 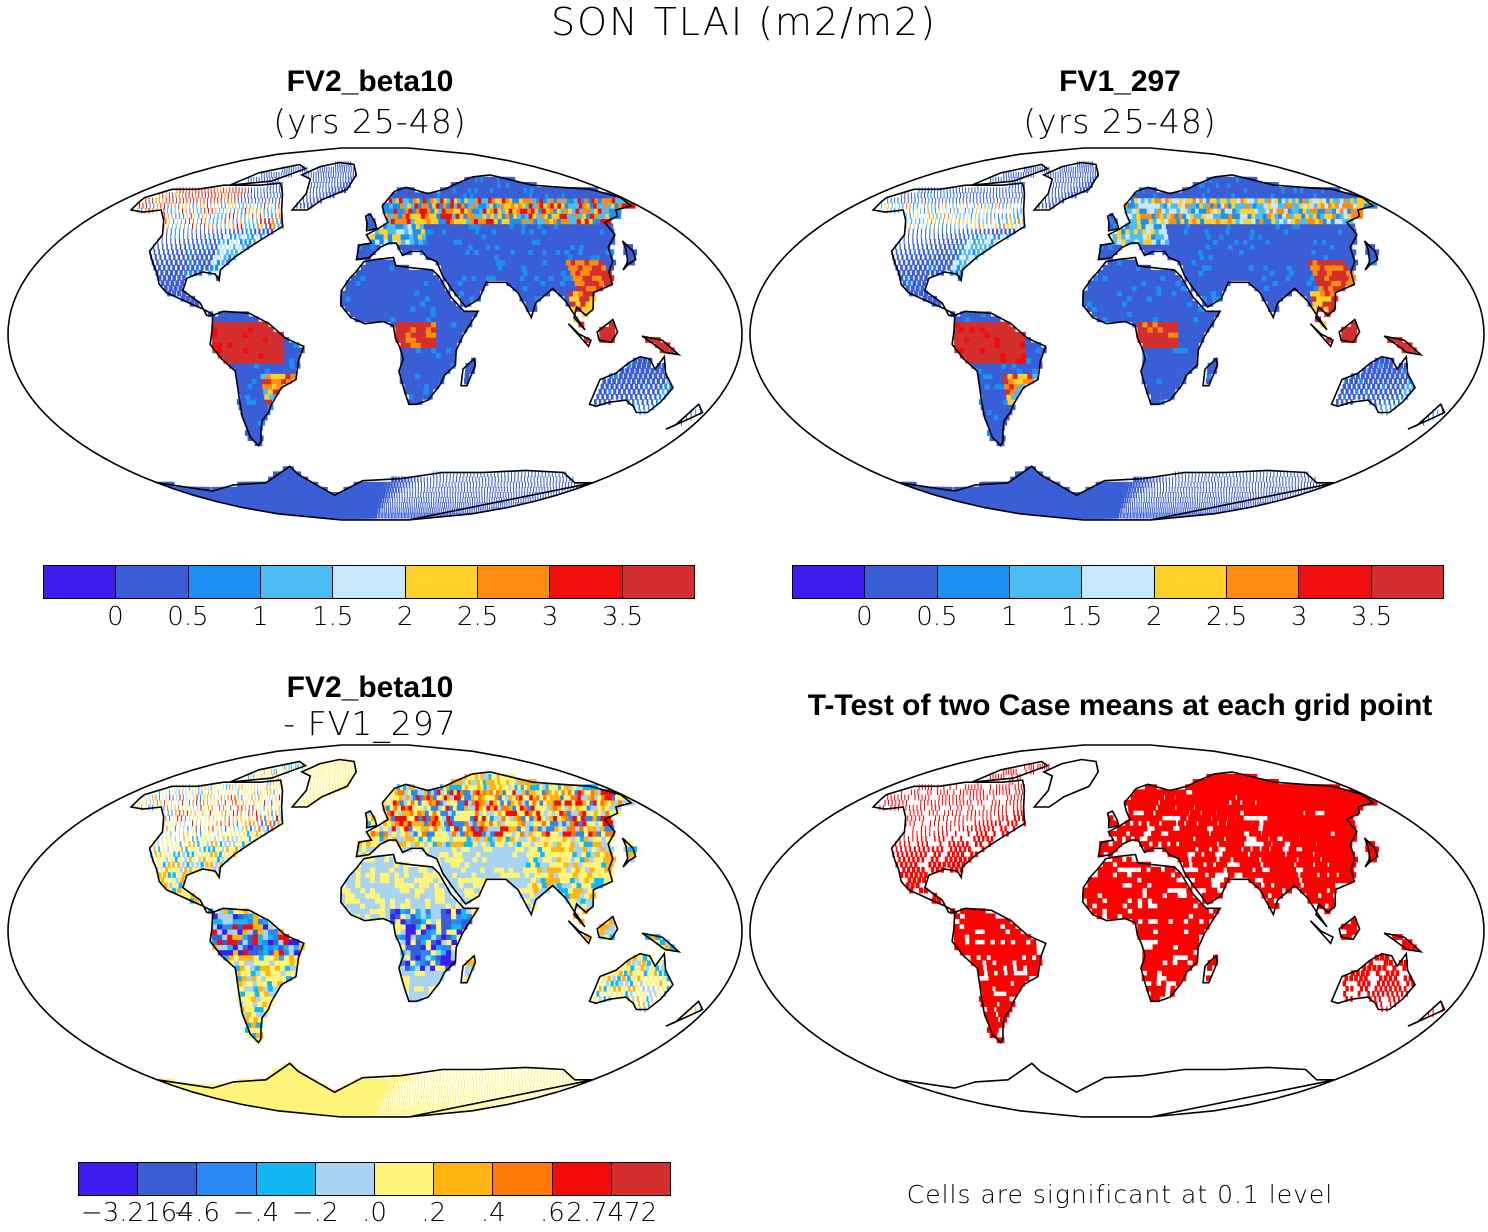 I want to click on panel-diff-title: FV2_beta10, so click(x=370, y=687).